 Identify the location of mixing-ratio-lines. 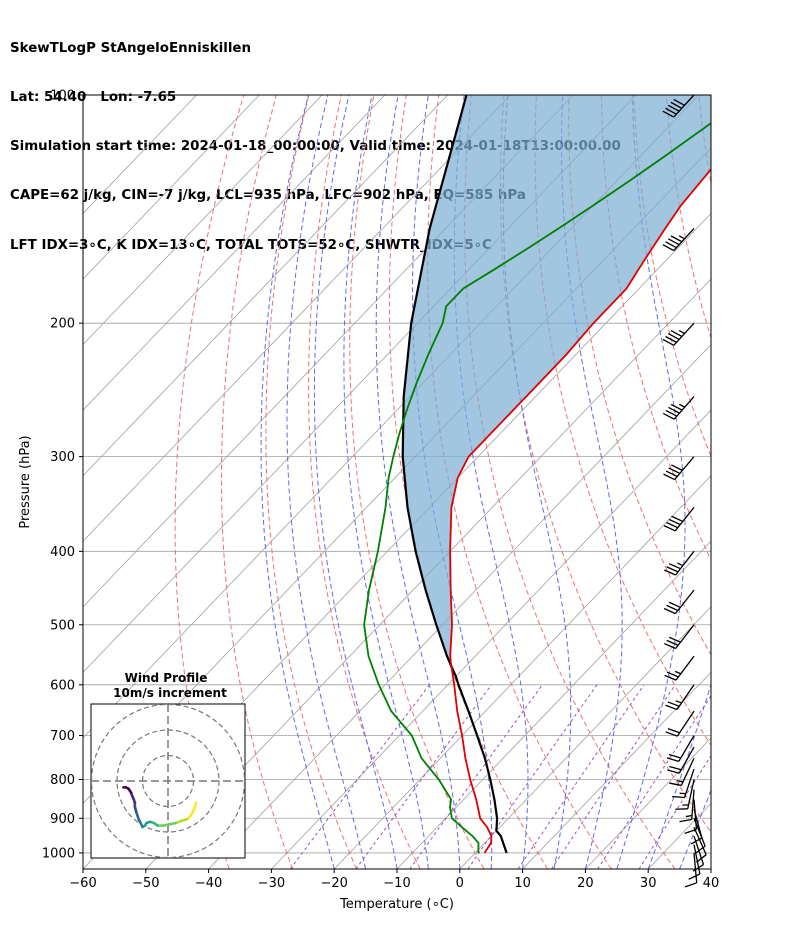
(500, 776).